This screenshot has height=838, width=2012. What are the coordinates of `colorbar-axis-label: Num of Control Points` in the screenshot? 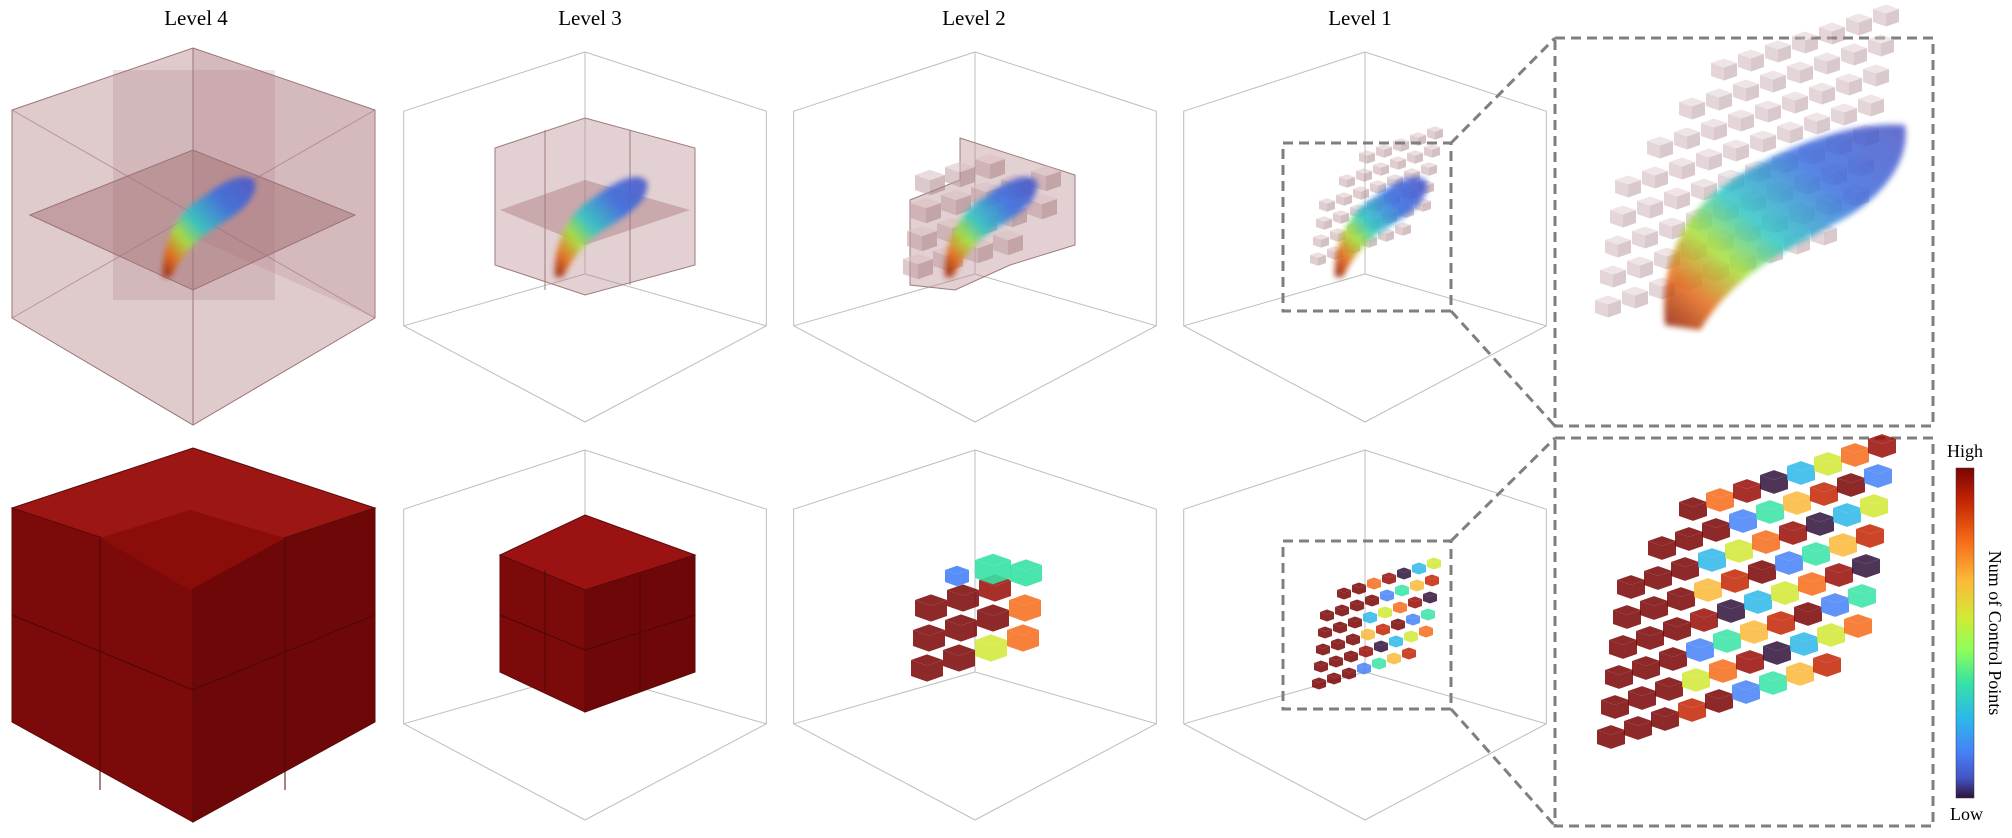 It's located at (1995, 633).